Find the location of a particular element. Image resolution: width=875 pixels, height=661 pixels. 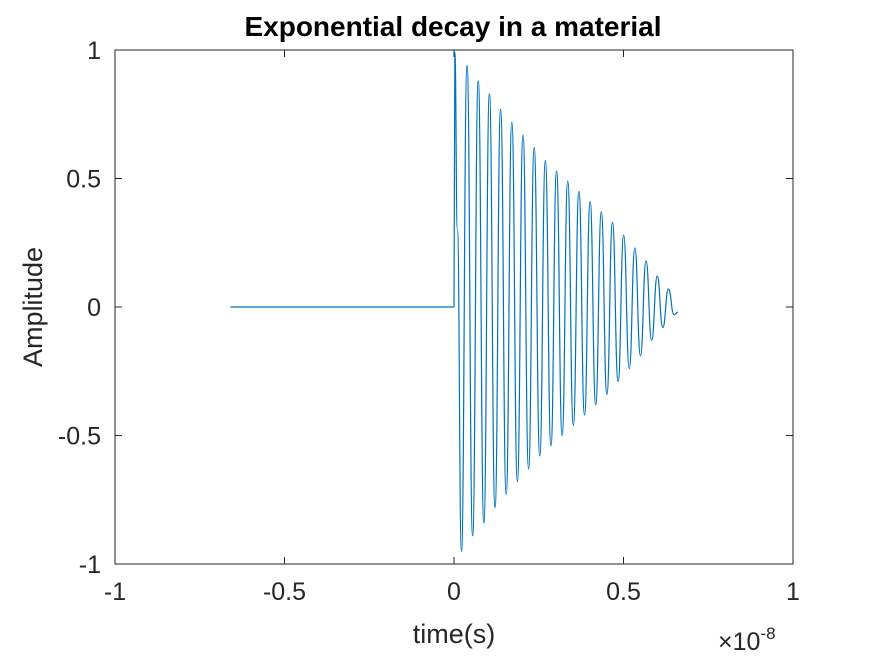

y-axis-tick-labels: -1 -0.5 0 0.5 1 is located at coordinates (79, 308).